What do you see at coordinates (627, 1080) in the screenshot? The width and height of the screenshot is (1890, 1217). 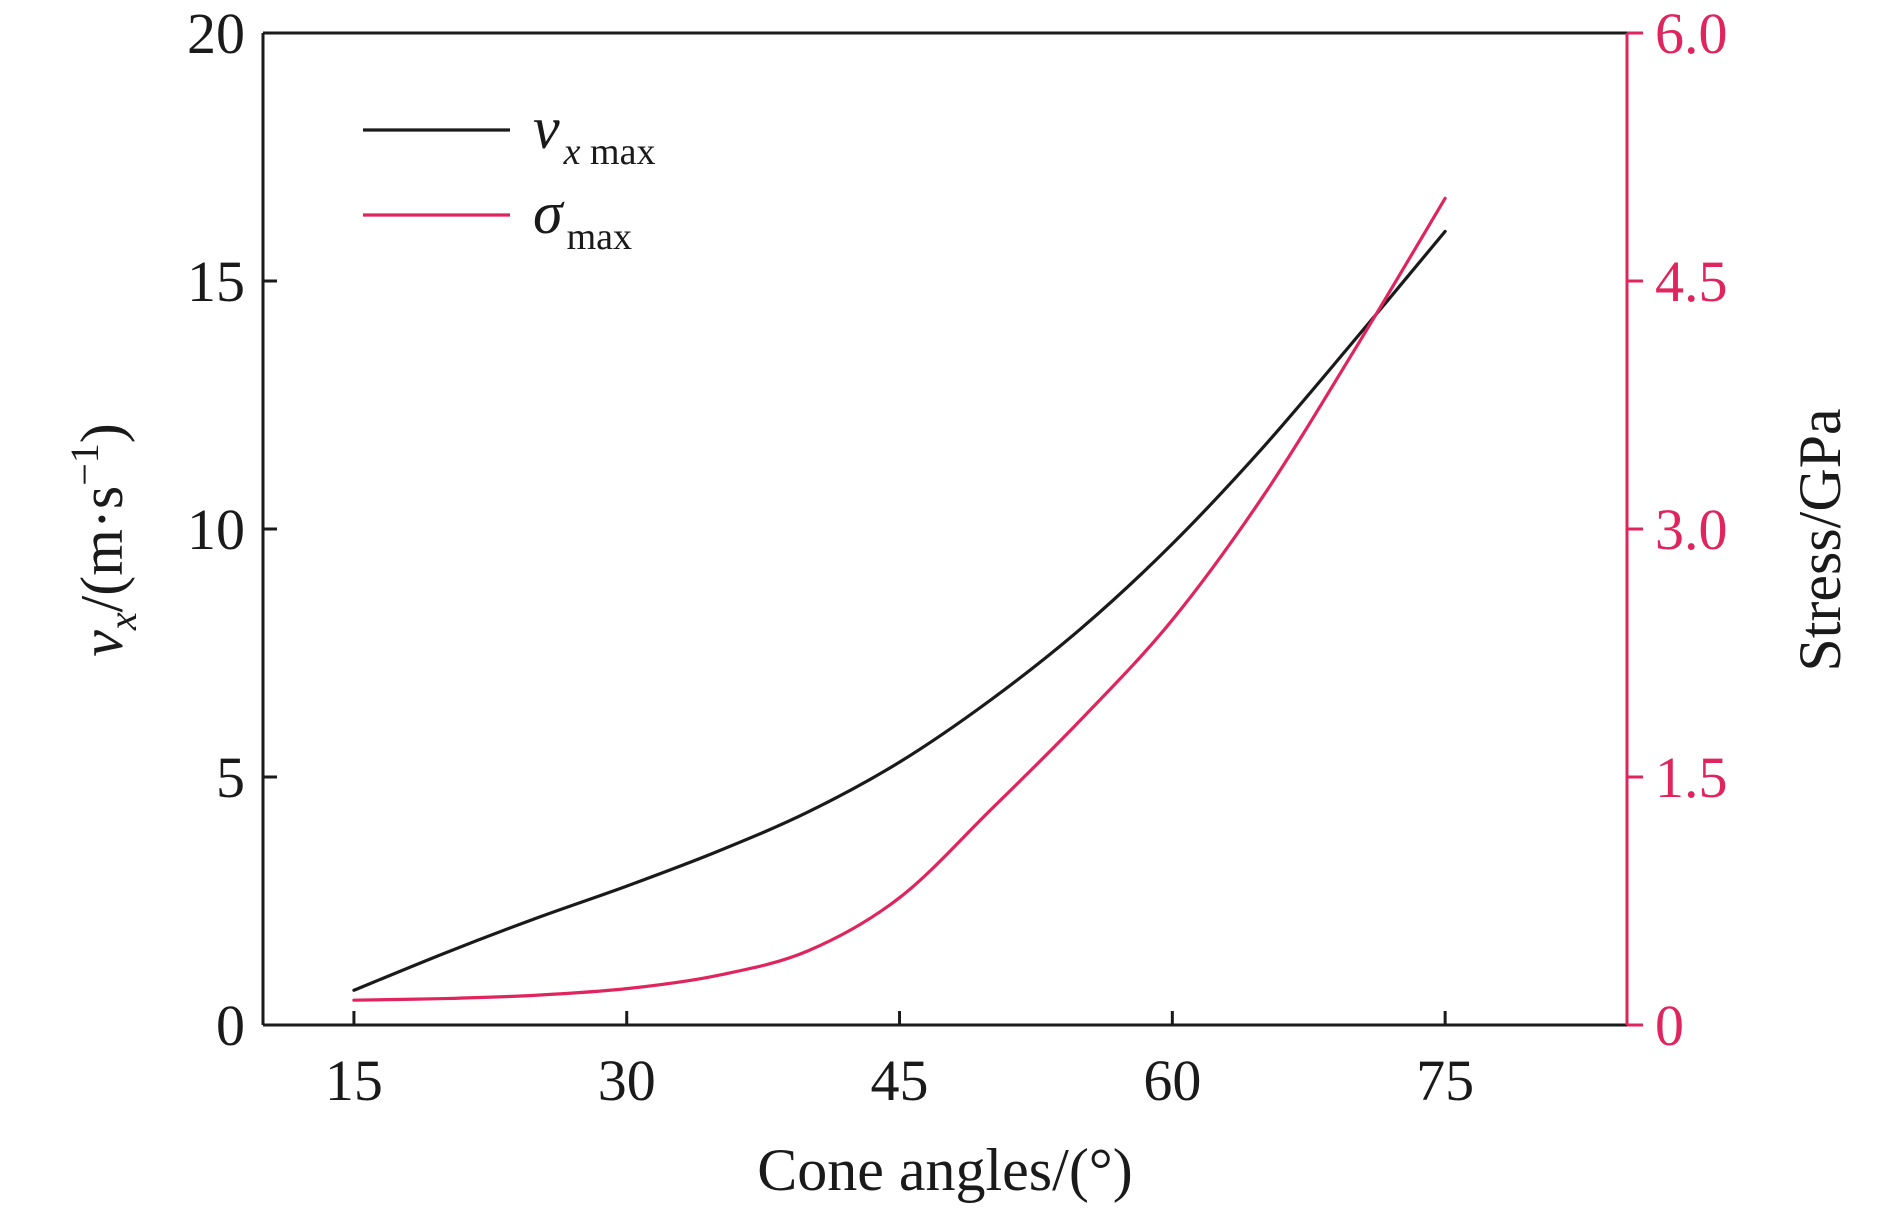 I see `x-tick-label: 30` at bounding box center [627, 1080].